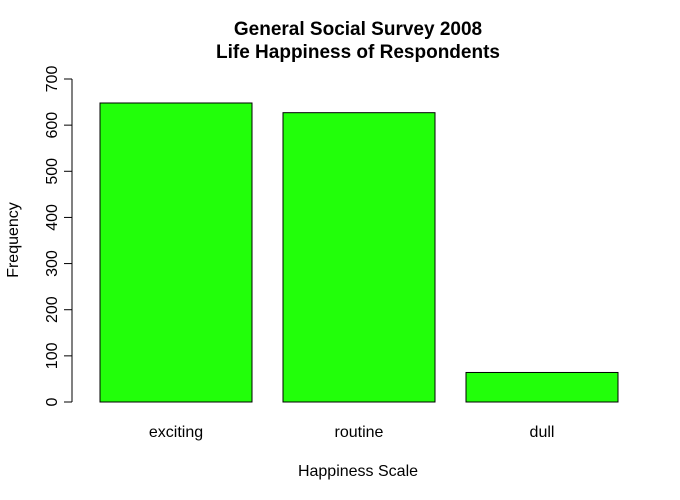  Describe the element at coordinates (52, 171) in the screenshot. I see `y-tick-label: 500` at that location.